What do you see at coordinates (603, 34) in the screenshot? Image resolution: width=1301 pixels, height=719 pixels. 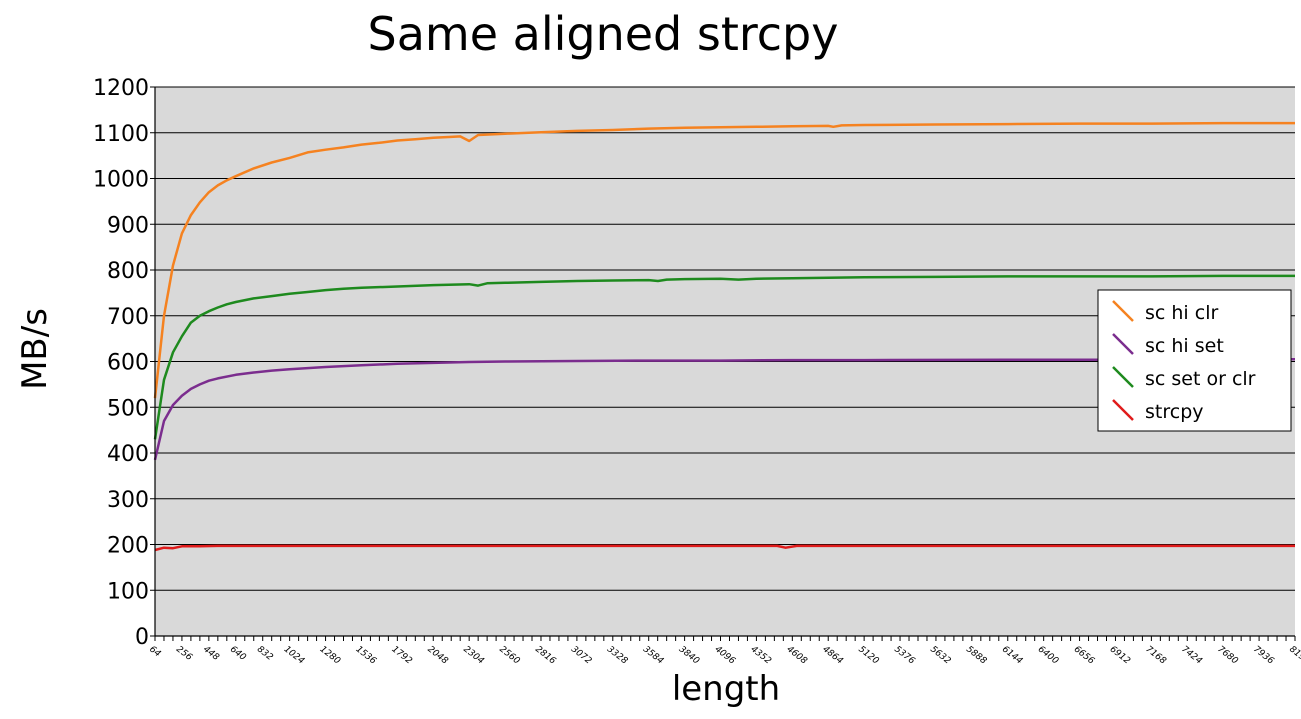 I see `chart-title: Same aligned strcpy` at bounding box center [603, 34].